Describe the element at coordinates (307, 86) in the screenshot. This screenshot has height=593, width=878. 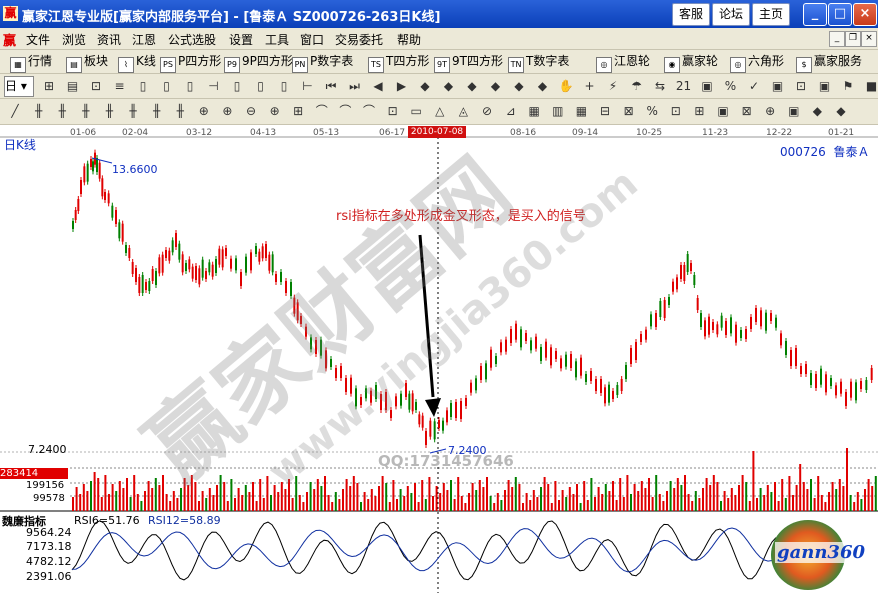
I see `chart-tool-icon: ⊢` at that location.